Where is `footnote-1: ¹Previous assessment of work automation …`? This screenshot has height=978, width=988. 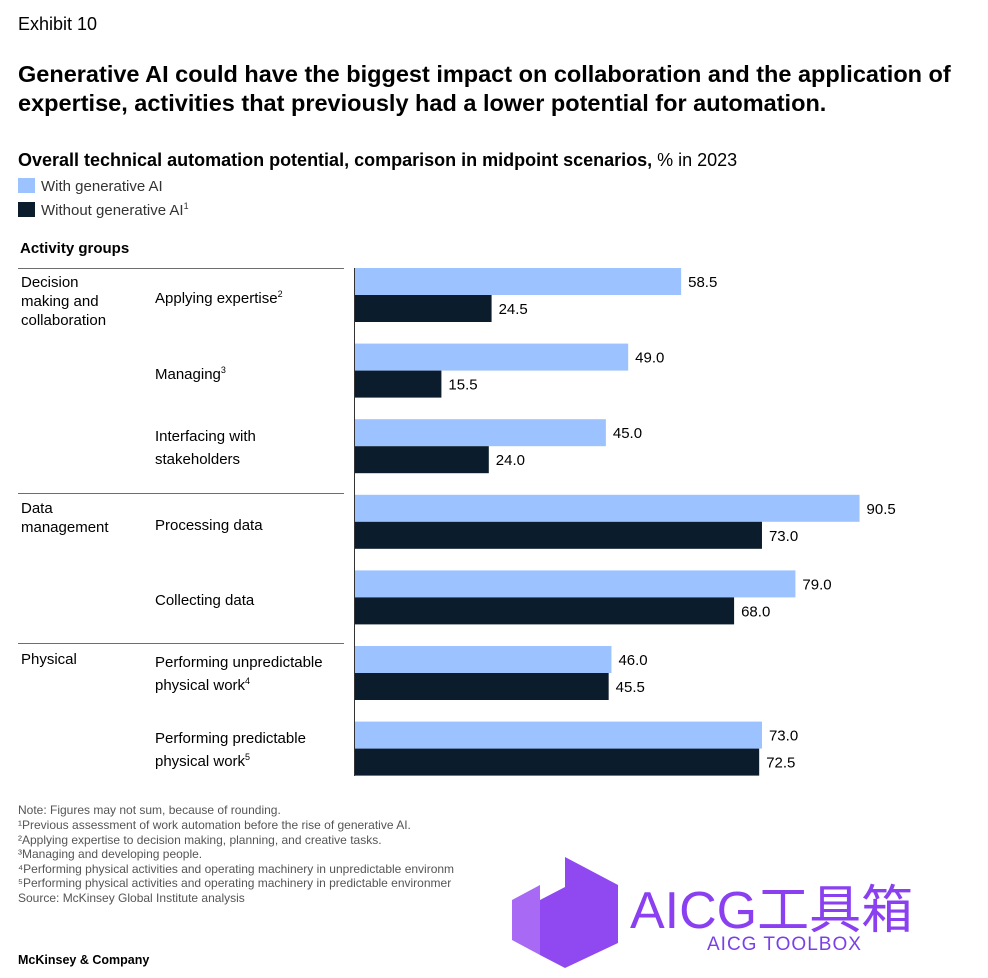
footnote-1: ¹Previous assessment of work automation … is located at coordinates (214, 825).